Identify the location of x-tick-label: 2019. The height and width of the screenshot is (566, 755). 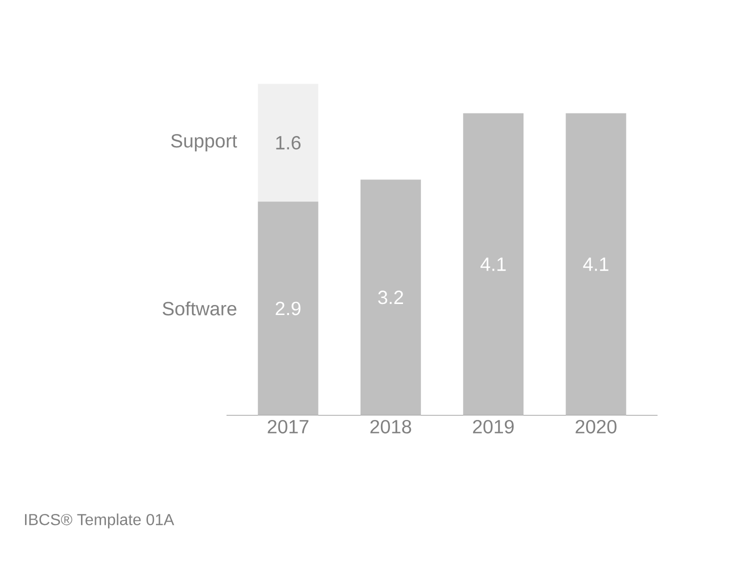
(493, 427).